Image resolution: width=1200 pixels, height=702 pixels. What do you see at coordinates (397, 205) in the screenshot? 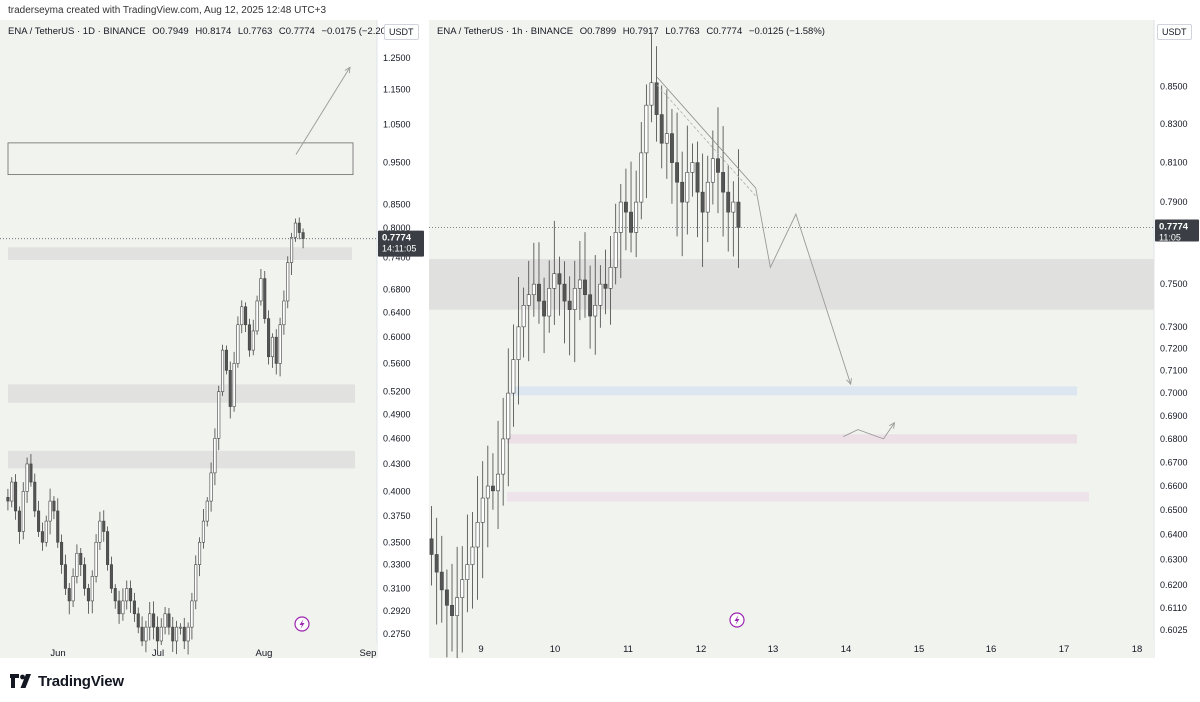
I see `y-tick-label: 0.8500` at bounding box center [397, 205].